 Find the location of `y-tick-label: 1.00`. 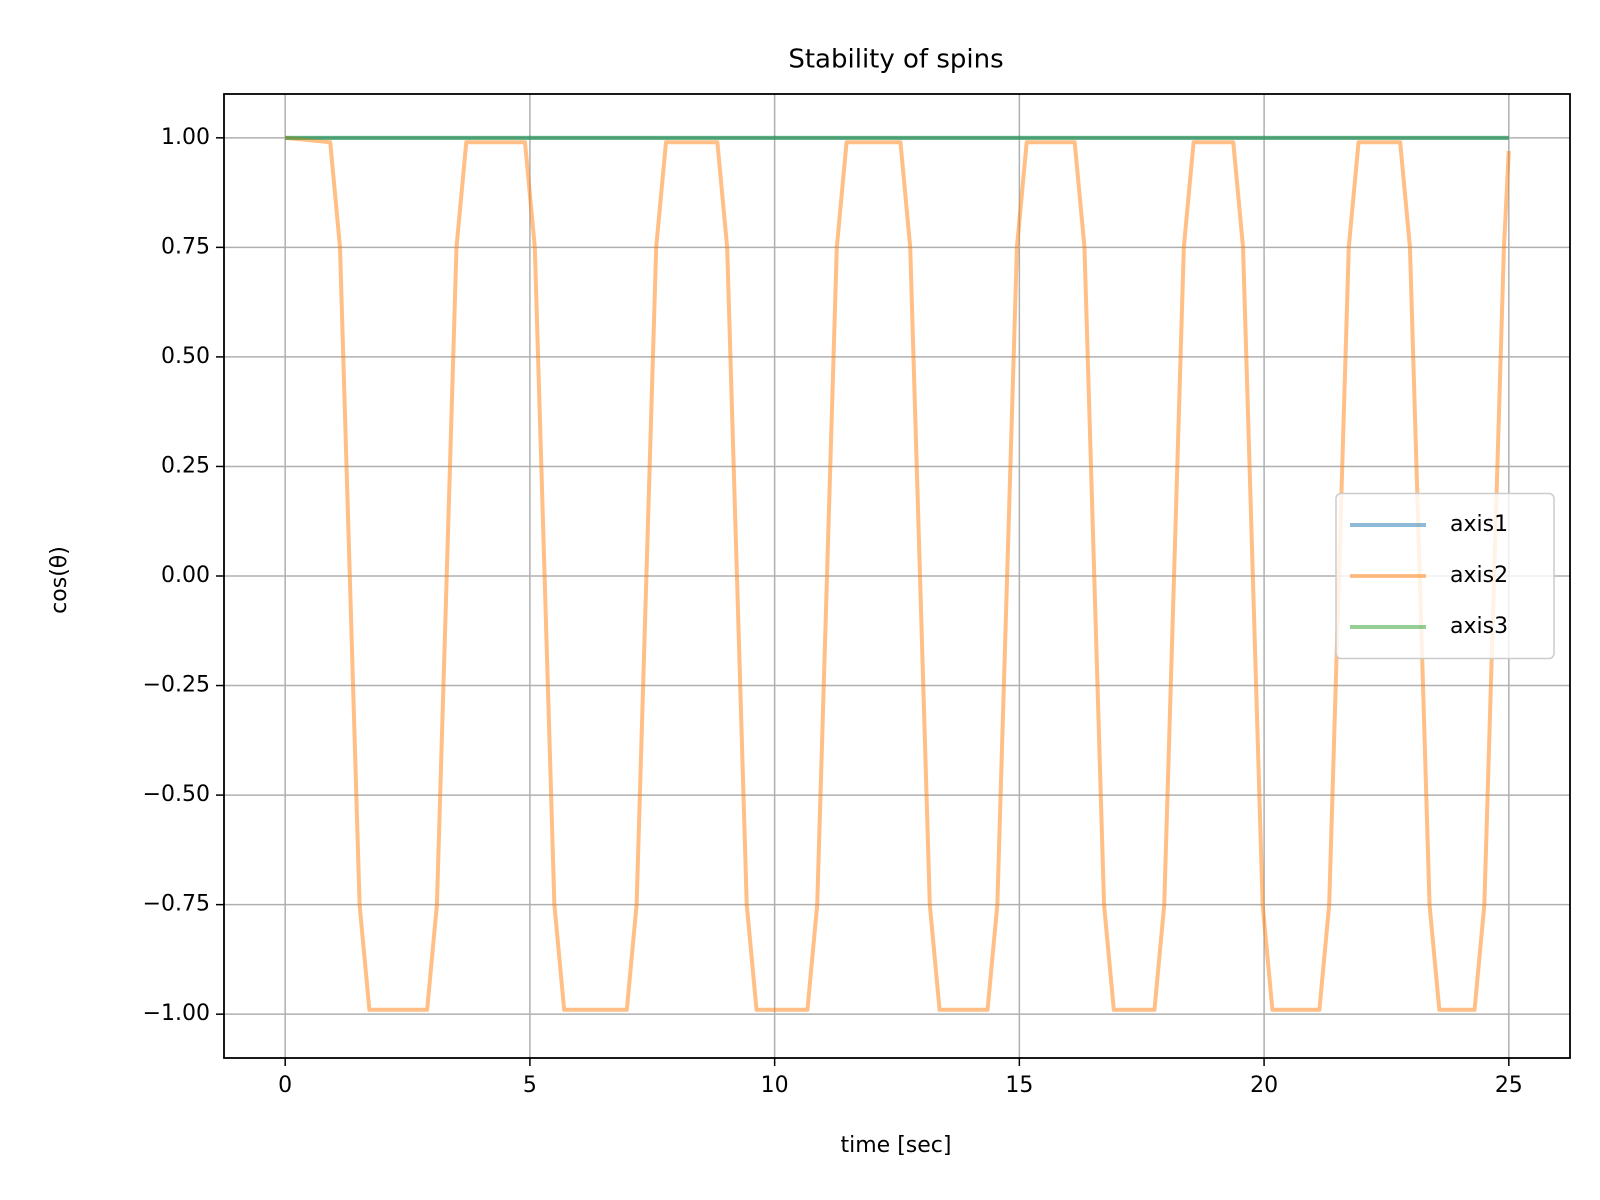

y-tick-label: 1.00 is located at coordinates (185, 137).